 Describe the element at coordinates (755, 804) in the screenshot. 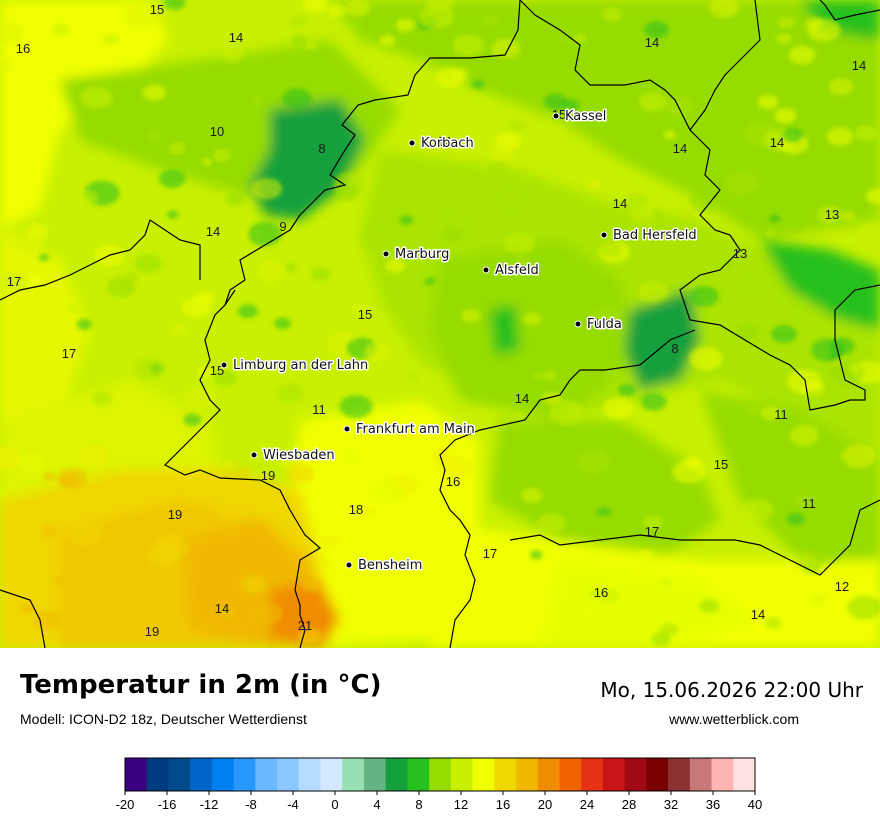

I see `legend-tick-label: 40` at that location.